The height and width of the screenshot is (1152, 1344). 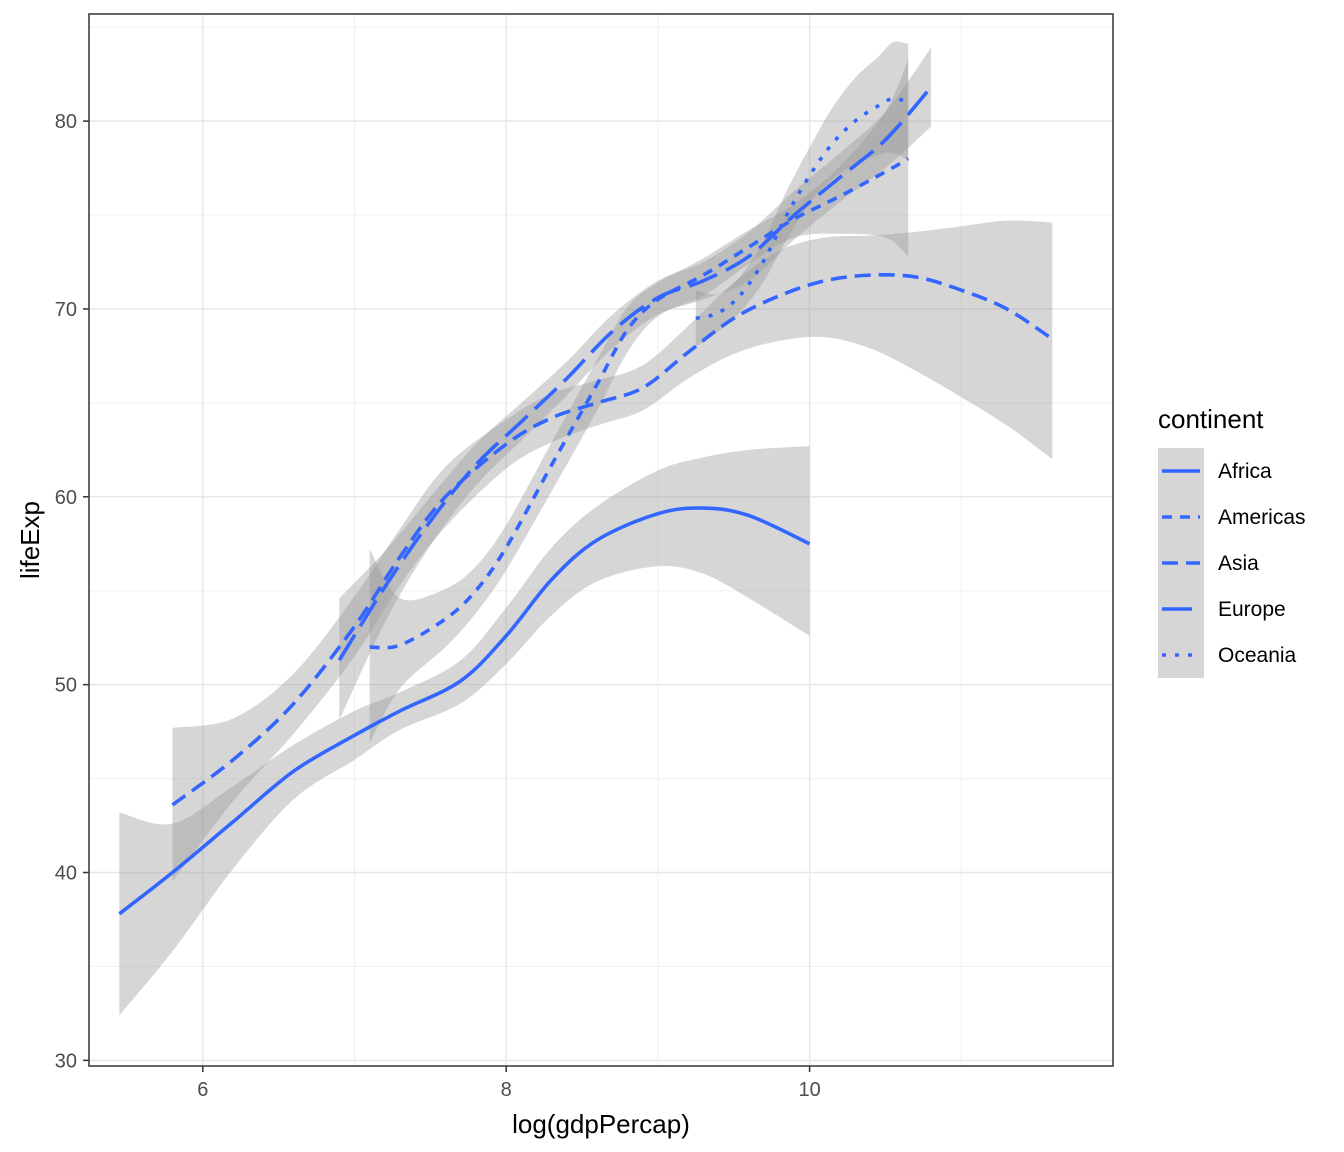 What do you see at coordinates (66, 874) in the screenshot?
I see `y-tick-label: 40` at bounding box center [66, 874].